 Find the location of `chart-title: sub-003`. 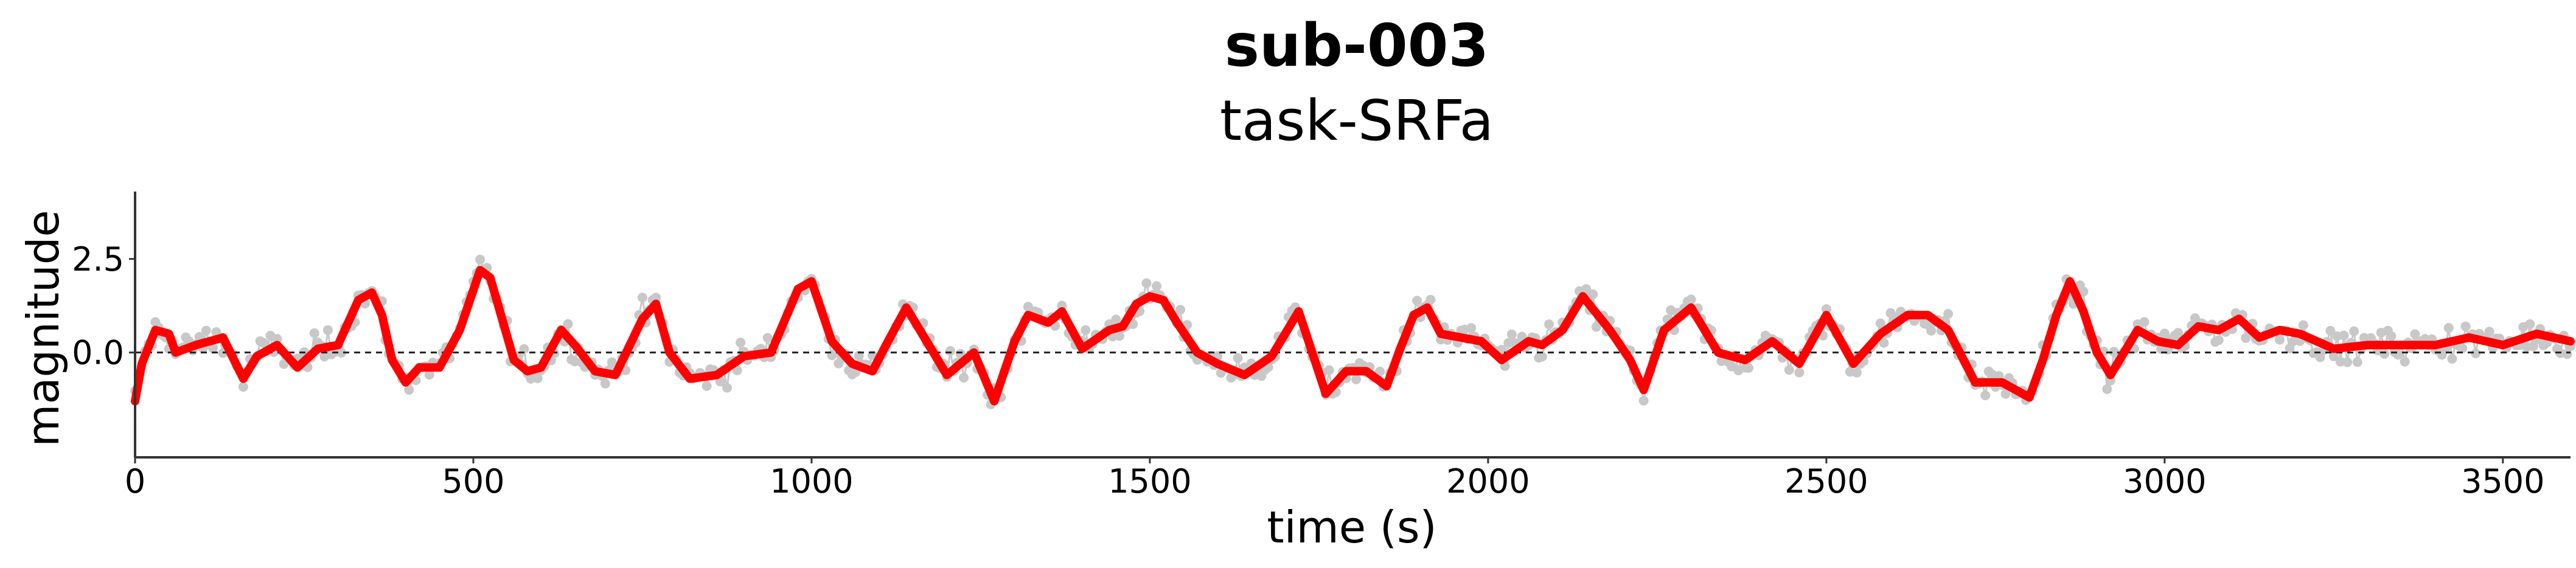

chart-title: sub-003 is located at coordinates (1357, 46).